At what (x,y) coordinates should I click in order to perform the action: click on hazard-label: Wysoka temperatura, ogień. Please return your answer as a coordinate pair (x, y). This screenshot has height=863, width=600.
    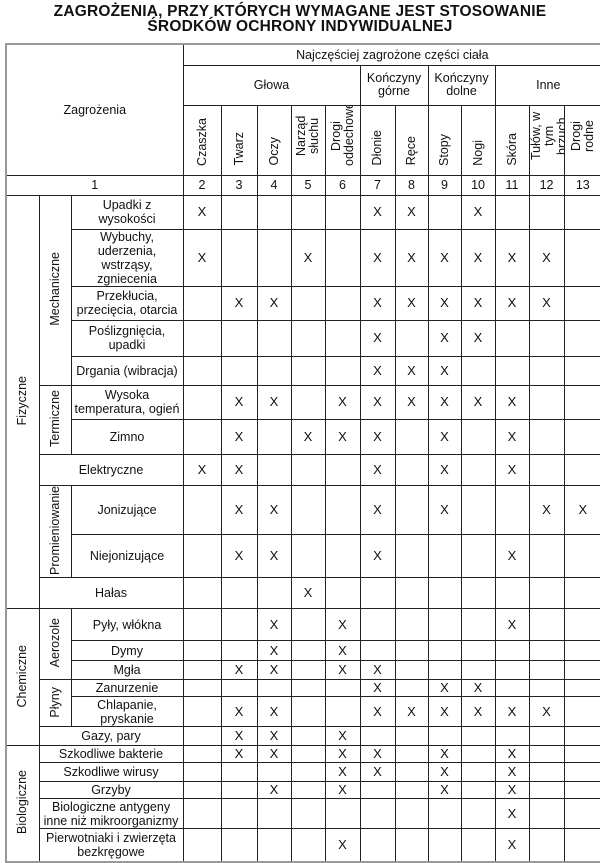
    Looking at the image, I should click on (127, 402).